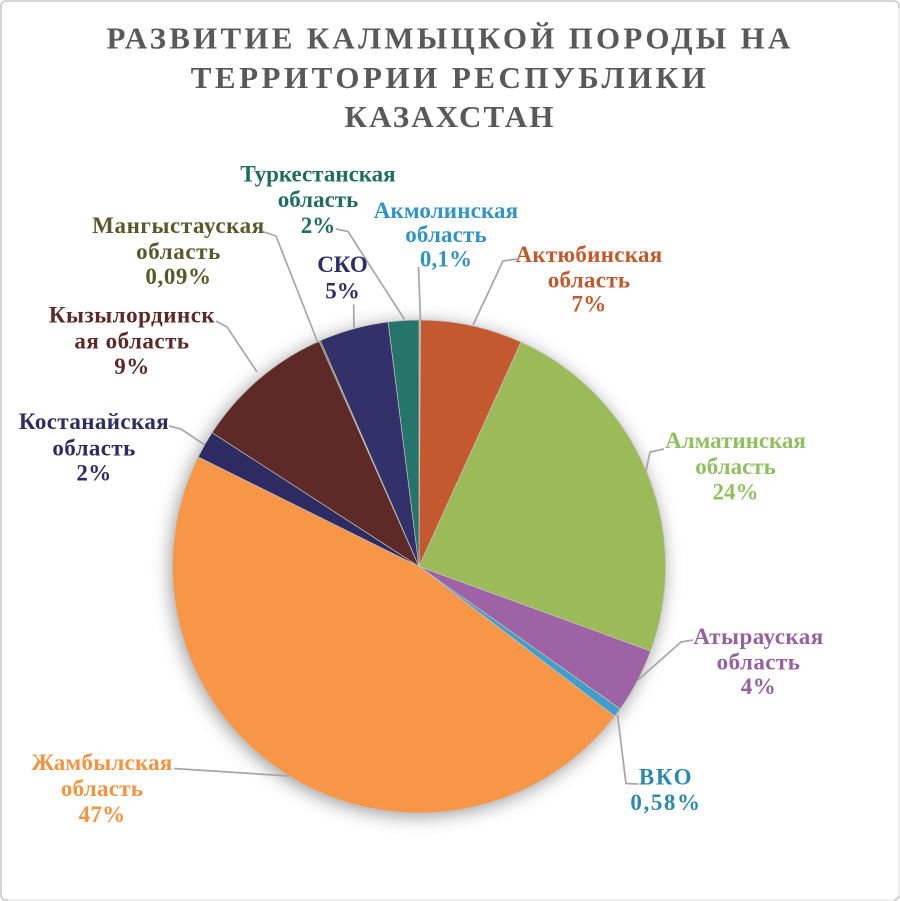  I want to click on svg-text: 47%, so click(102, 814).